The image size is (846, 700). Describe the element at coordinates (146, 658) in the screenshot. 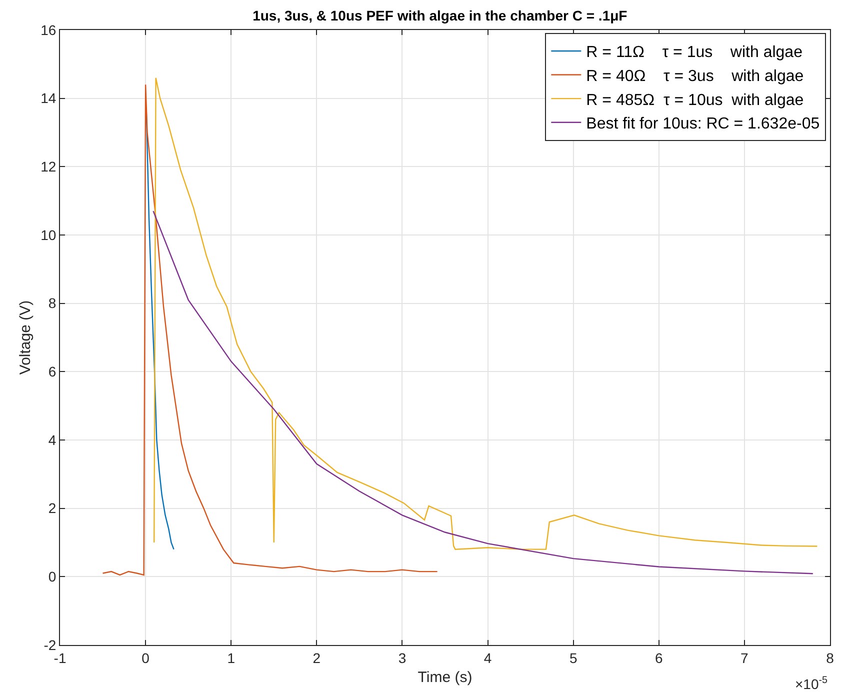

I see `x-tick-label: 0` at that location.